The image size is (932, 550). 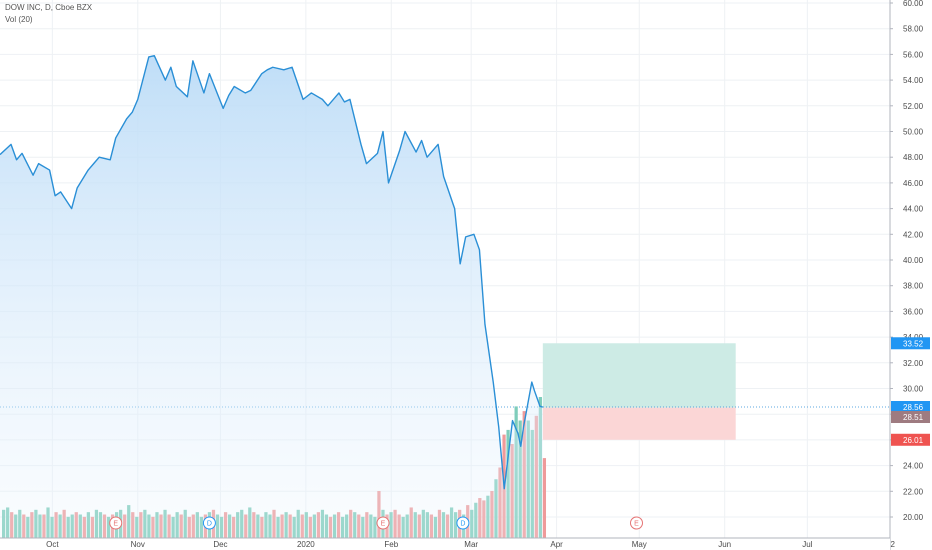 What do you see at coordinates (639, 423) in the screenshot?
I see `loss-zone` at bounding box center [639, 423].